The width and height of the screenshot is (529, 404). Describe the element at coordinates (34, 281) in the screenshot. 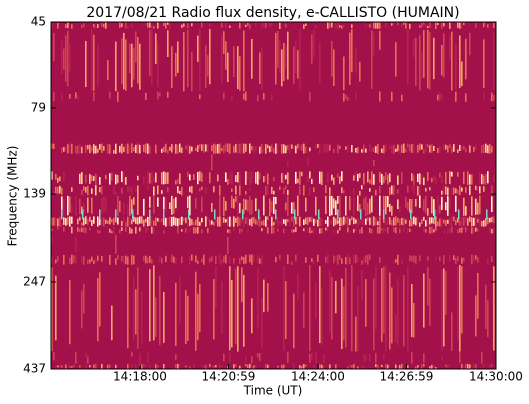

I see `y-tick-label: 247` at that location.